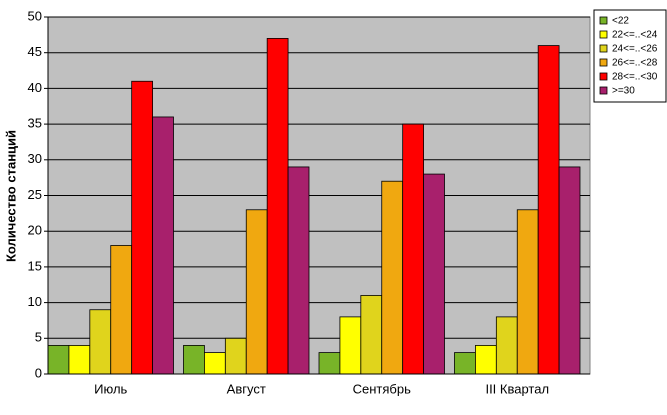 The width and height of the screenshot is (667, 415). Describe the element at coordinates (38, 372) in the screenshot. I see `y-tick-label: 0` at that location.